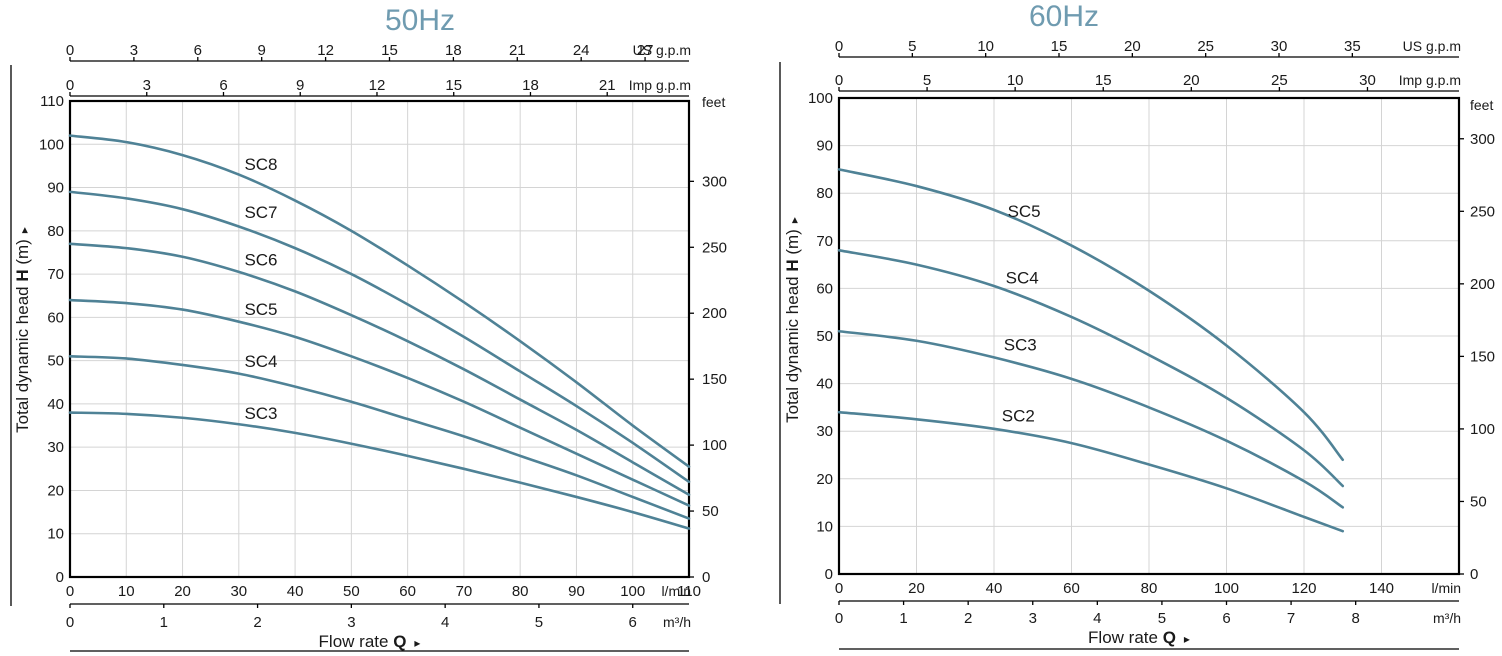  Describe the element at coordinates (238, 591) in the screenshot. I see `x-tick-label: 30` at that location.